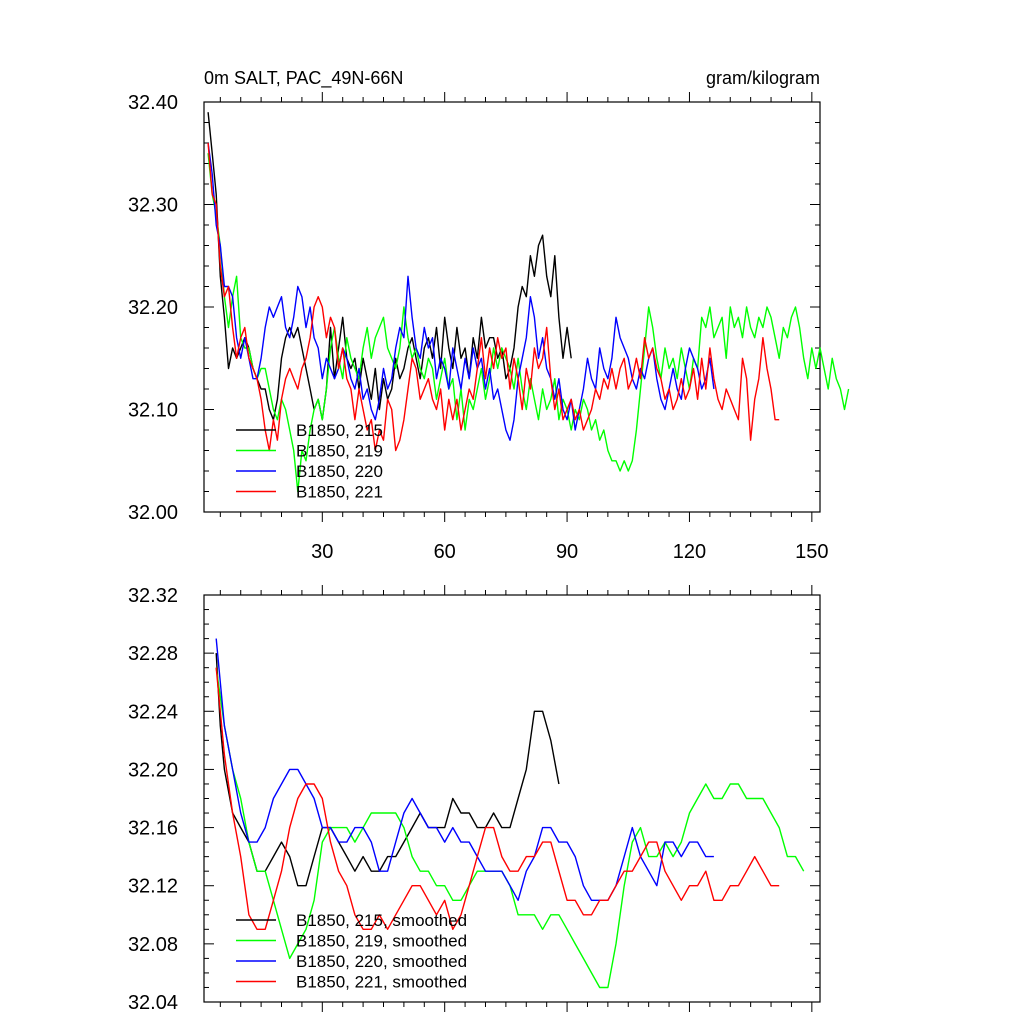 Image resolution: width=1024 pixels, height=1024 pixels. Describe the element at coordinates (303, 78) in the screenshot. I see `chart-title: 0m SALT, PAC_49N-66N` at that location.